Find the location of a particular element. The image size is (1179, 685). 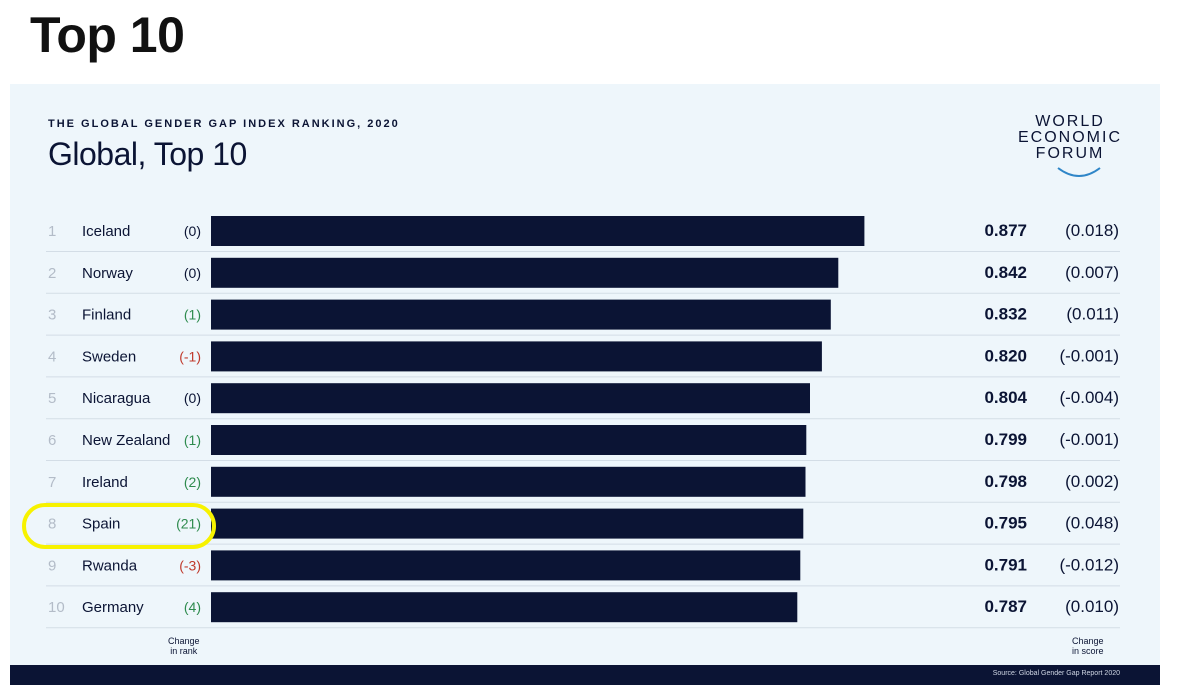

footer-bar: Source: Global Gender Gap Report 2020 is located at coordinates (585, 675).